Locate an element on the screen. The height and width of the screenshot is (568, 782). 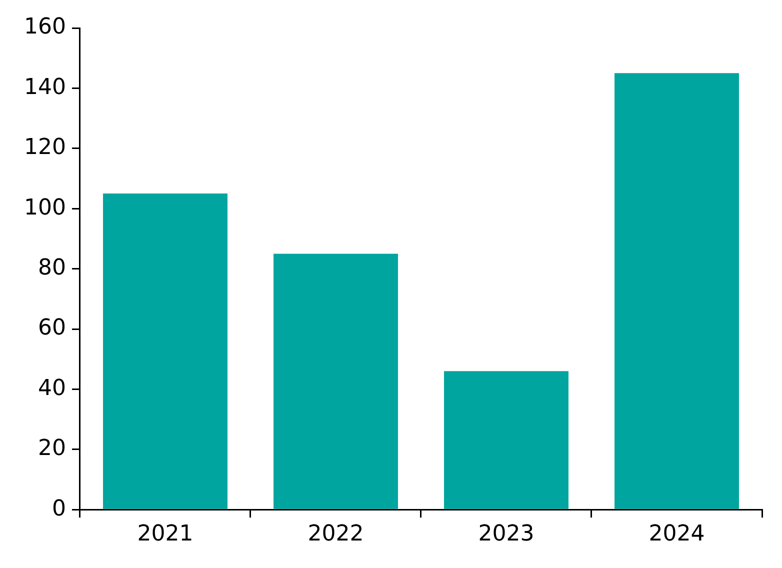
y-tick-label: 60 is located at coordinates (52, 328).